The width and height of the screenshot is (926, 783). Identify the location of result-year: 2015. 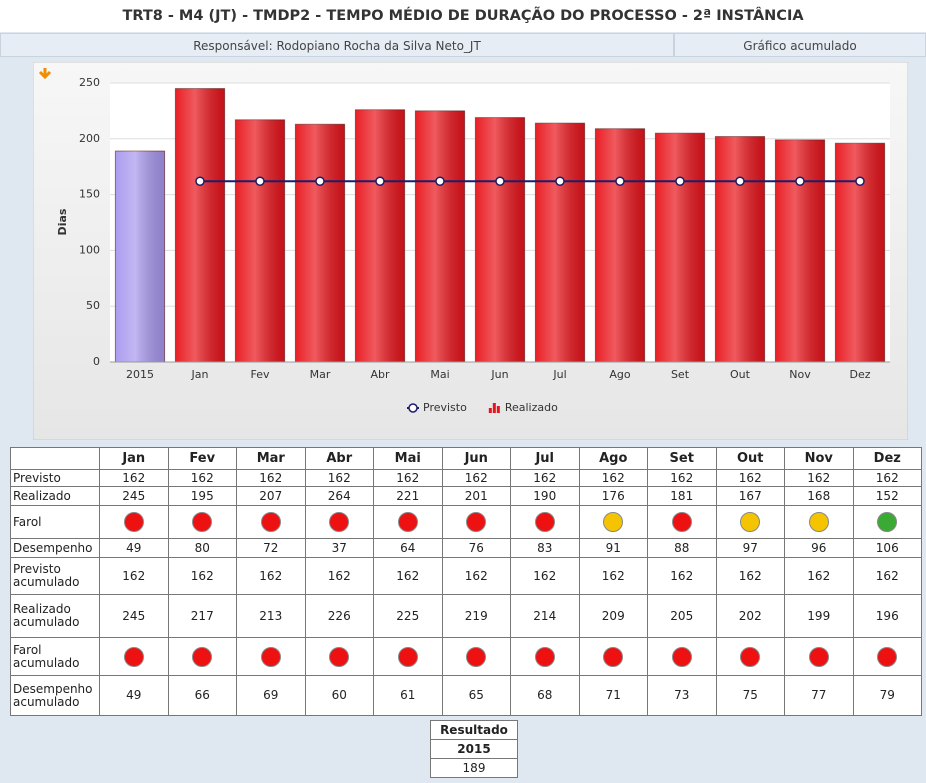
(474, 749).